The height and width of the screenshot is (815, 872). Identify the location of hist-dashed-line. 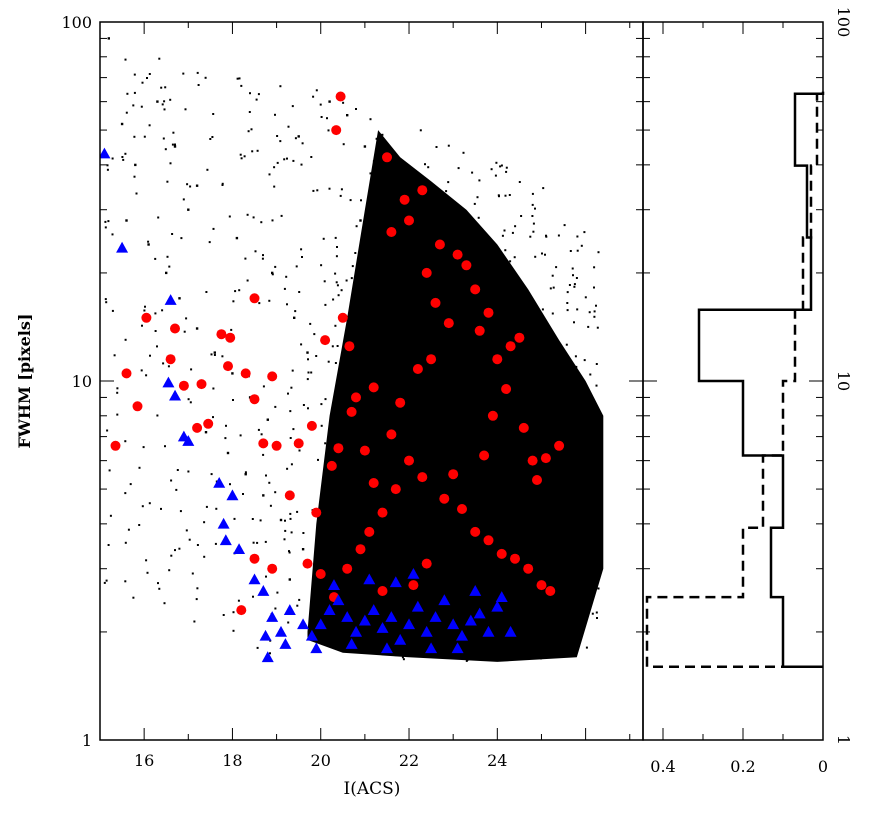
(734, 380).